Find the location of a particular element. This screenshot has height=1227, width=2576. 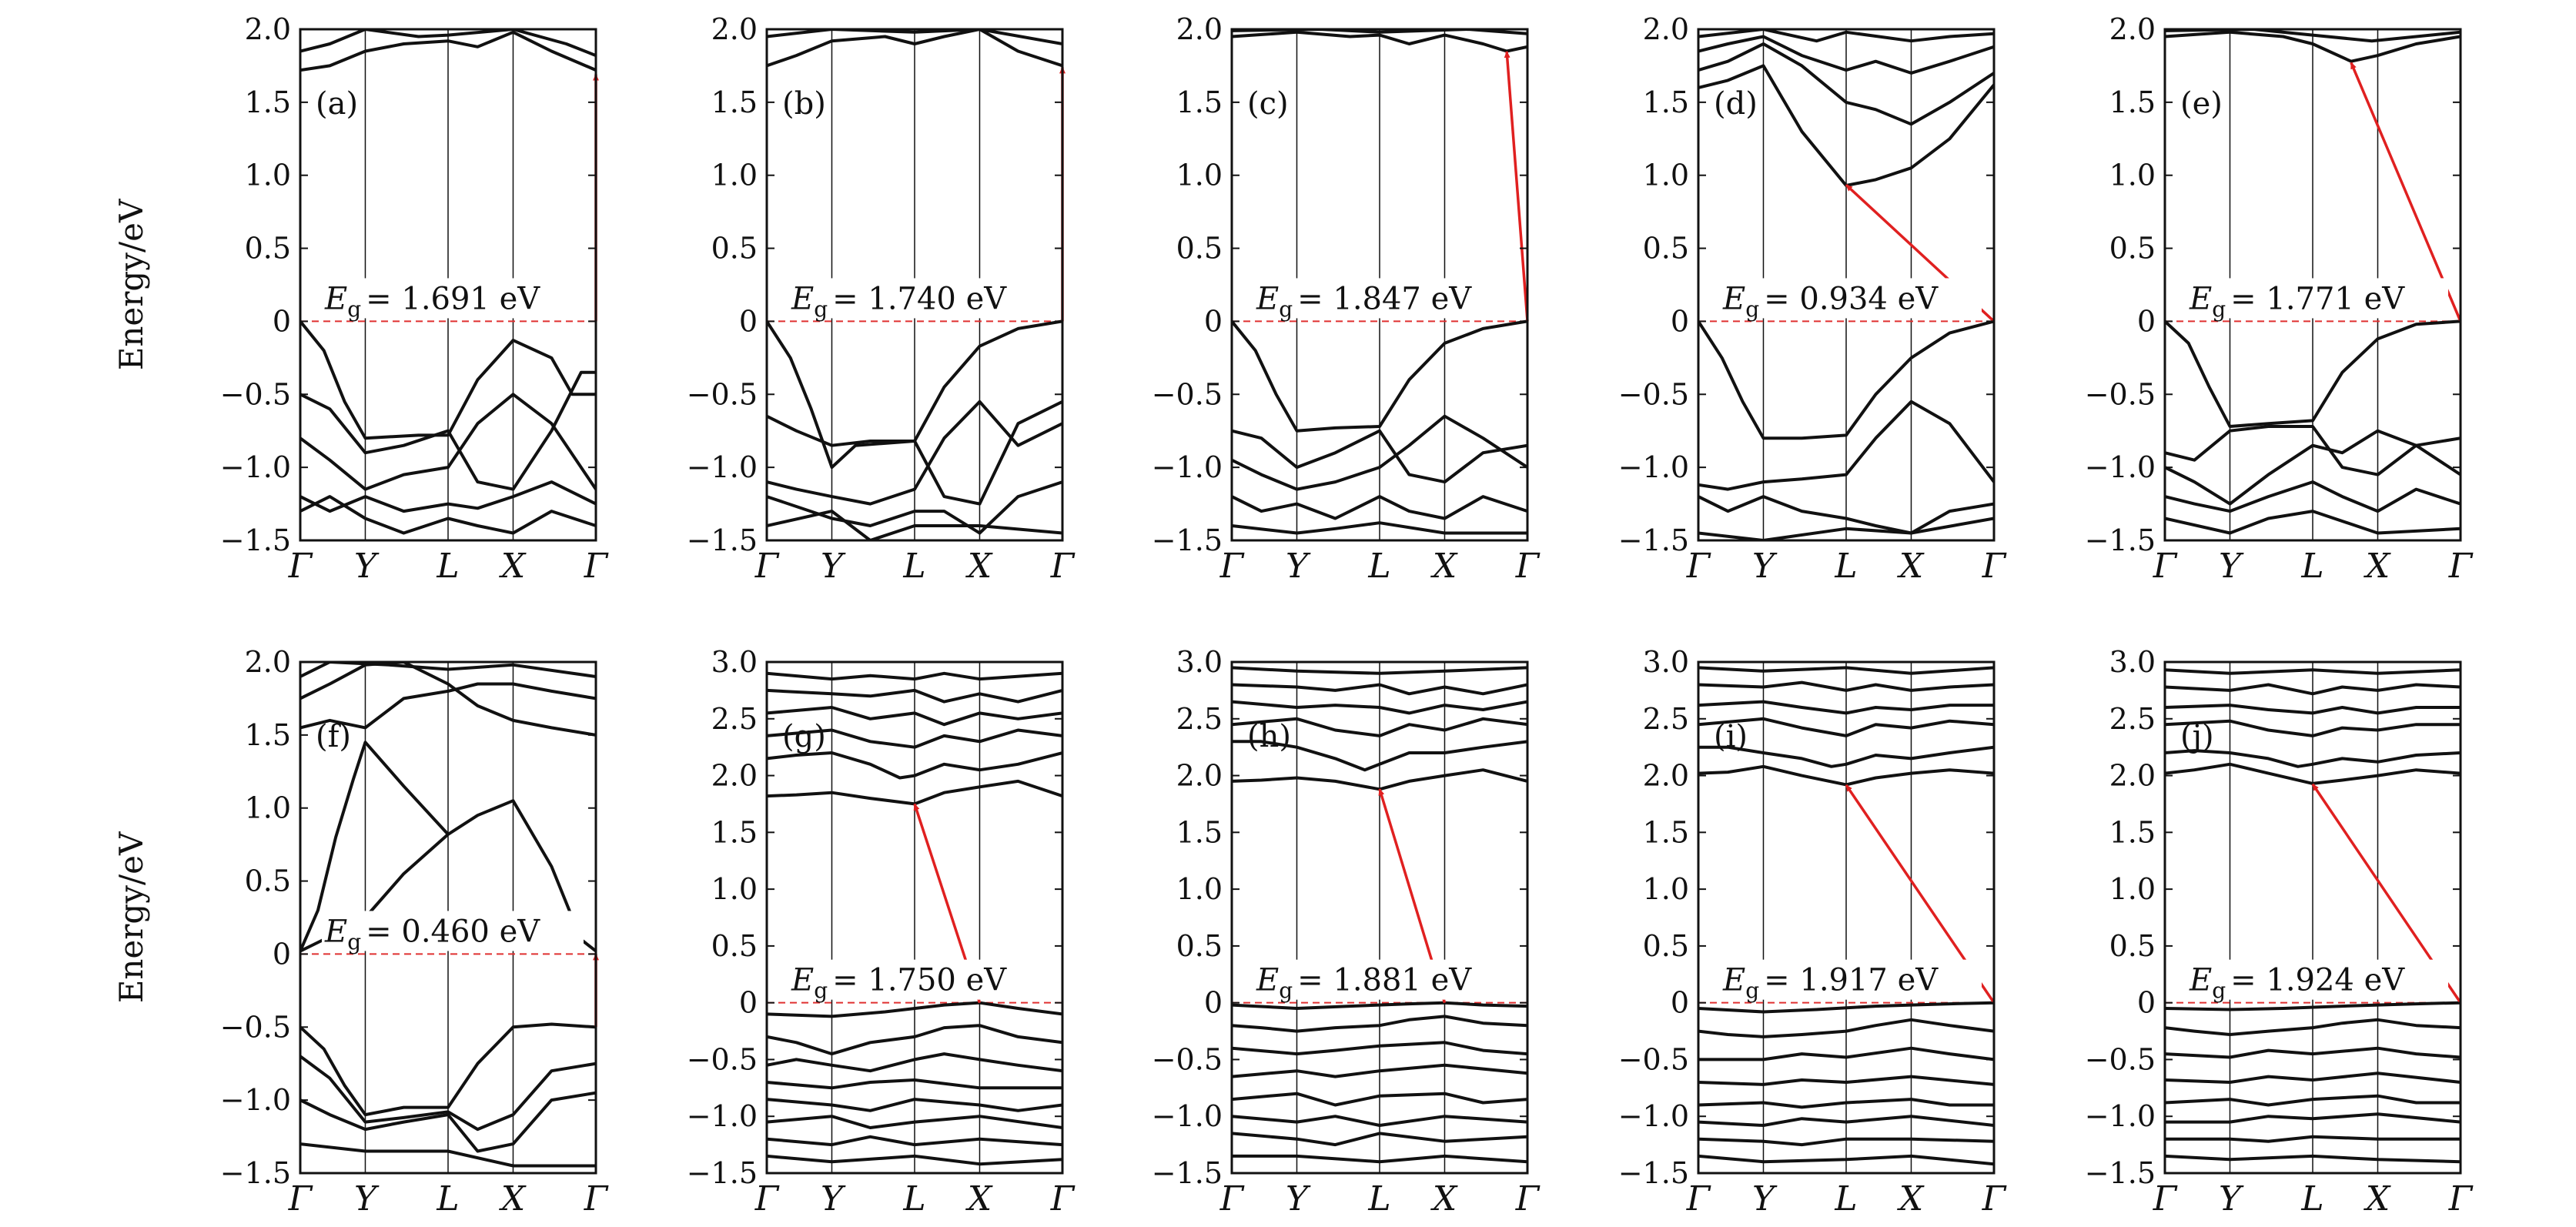

eg-value: = 1.917 eV is located at coordinates (1851, 981).